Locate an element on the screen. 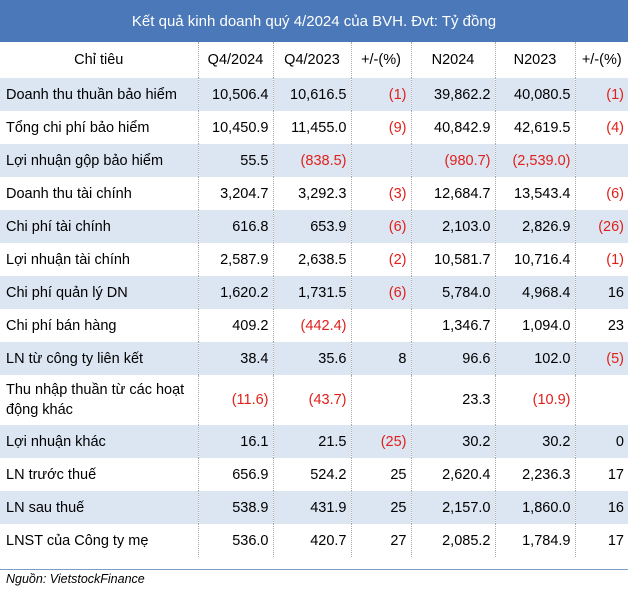 The width and height of the screenshot is (628, 594). col-header-q4-2023: Q4/2023 is located at coordinates (311, 60).